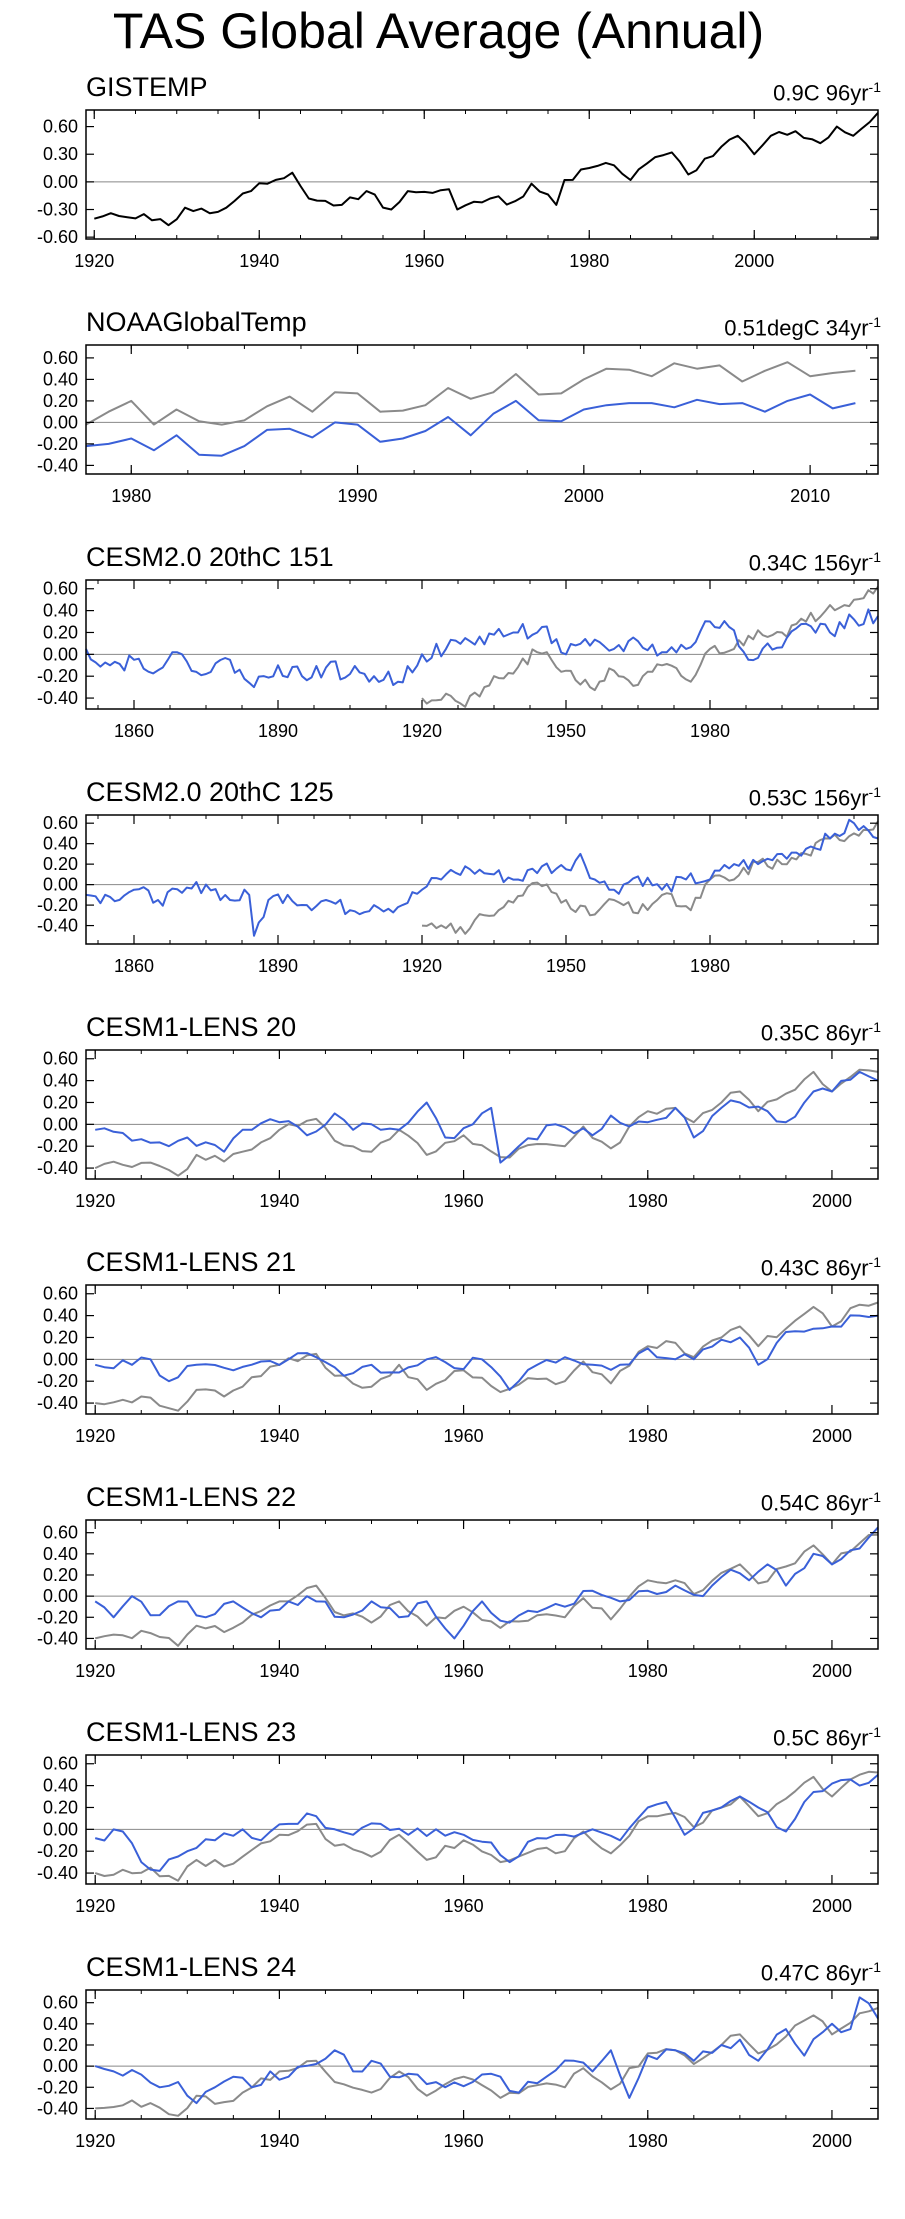 The width and height of the screenshot is (905, 2219). What do you see at coordinates (191, 1732) in the screenshot?
I see `panel-title: CESM1-LENS 23` at bounding box center [191, 1732].